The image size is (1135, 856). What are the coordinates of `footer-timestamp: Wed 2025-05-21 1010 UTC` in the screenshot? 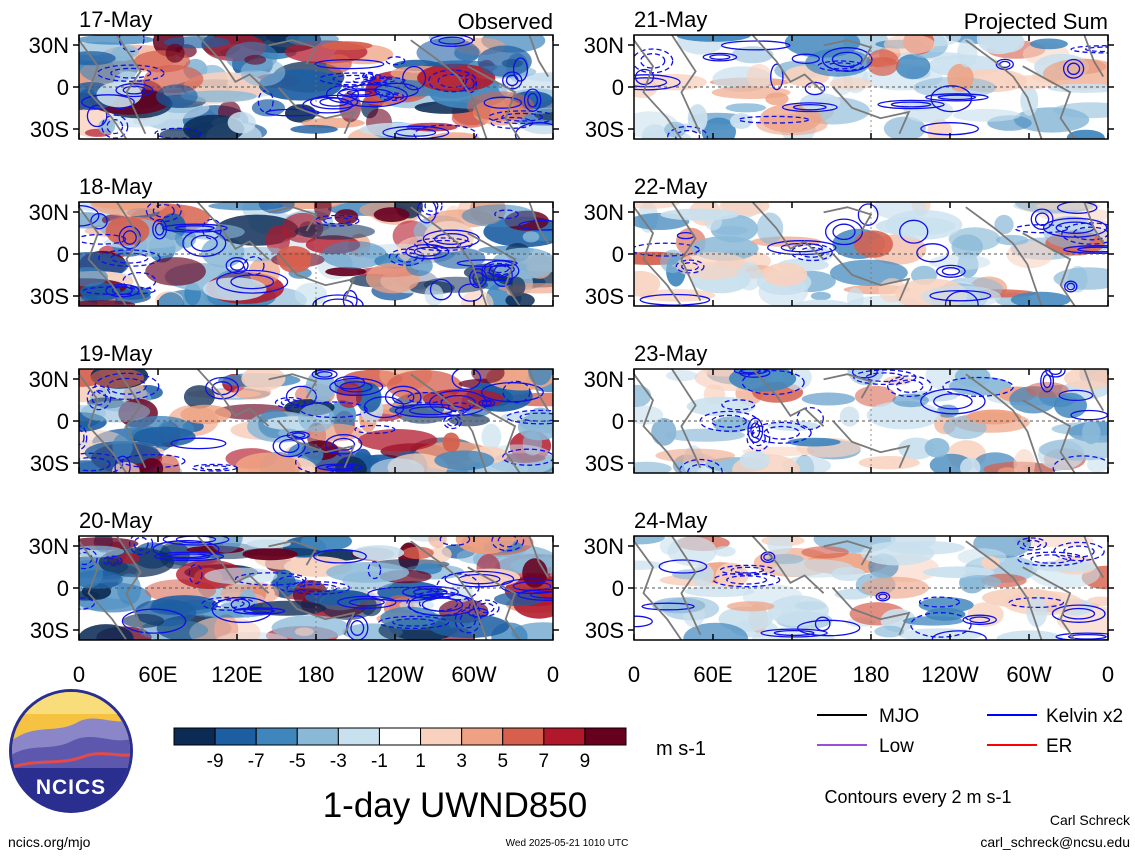 It's located at (567, 843).